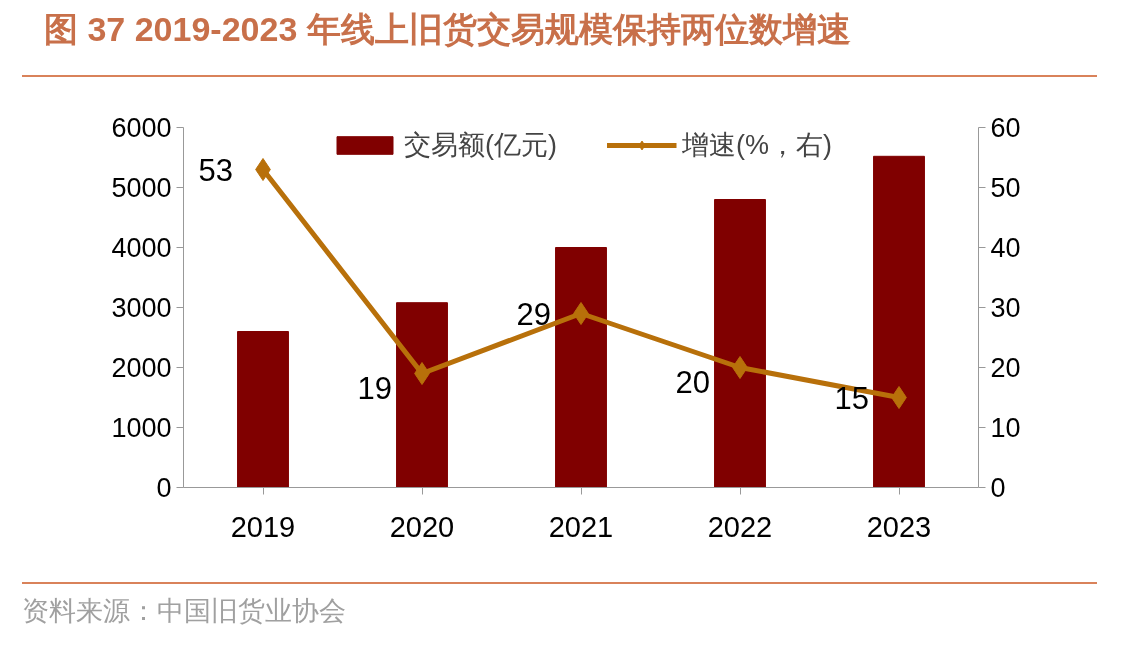 The image size is (1135, 647). Describe the element at coordinates (422, 526) in the screenshot. I see `x-tick-label: 2020` at that location.